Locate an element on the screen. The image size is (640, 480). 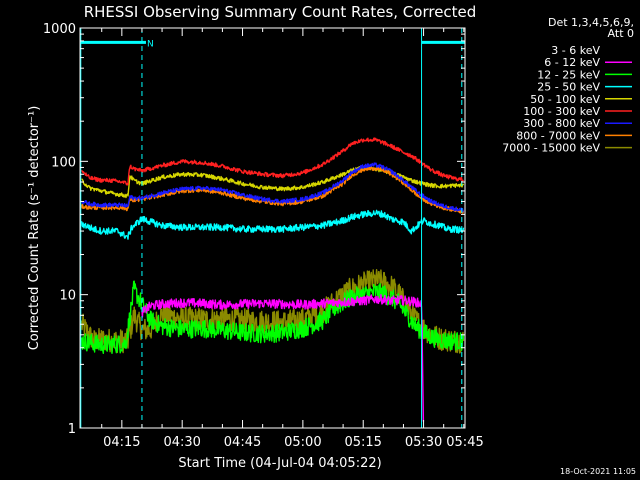
legend-header-line-2: Att 0 is located at coordinates (621, 33).